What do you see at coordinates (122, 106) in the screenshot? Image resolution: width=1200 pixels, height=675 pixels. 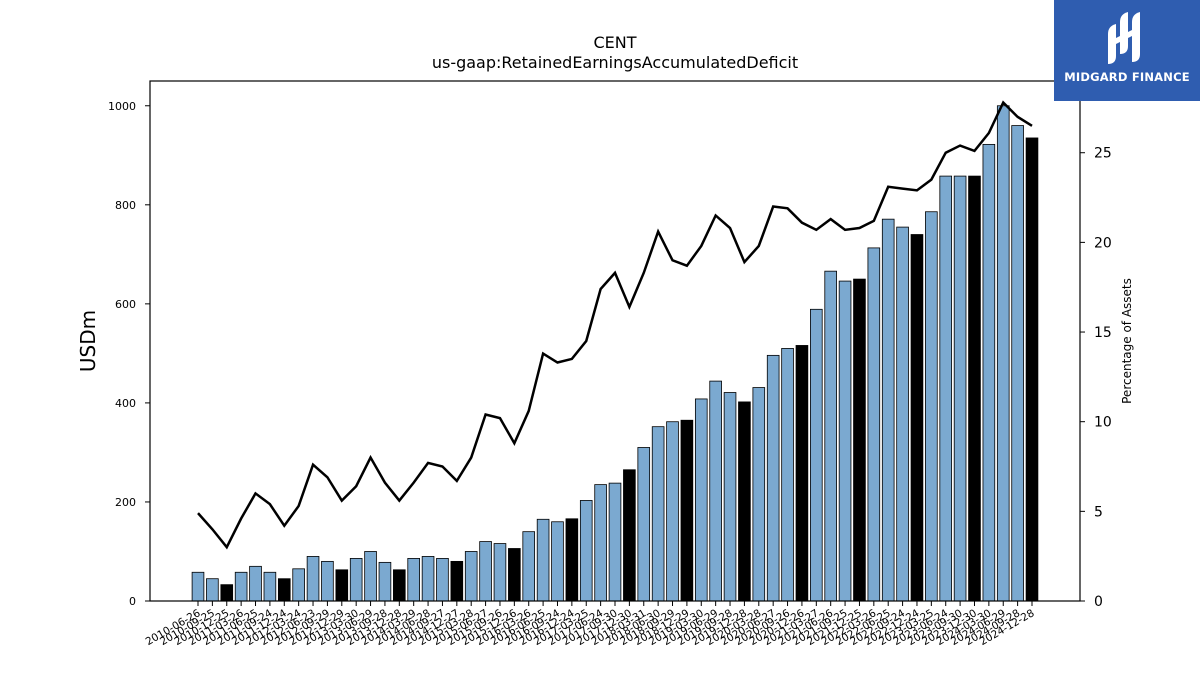 I see `y-tick-label: 1000` at bounding box center [122, 106].